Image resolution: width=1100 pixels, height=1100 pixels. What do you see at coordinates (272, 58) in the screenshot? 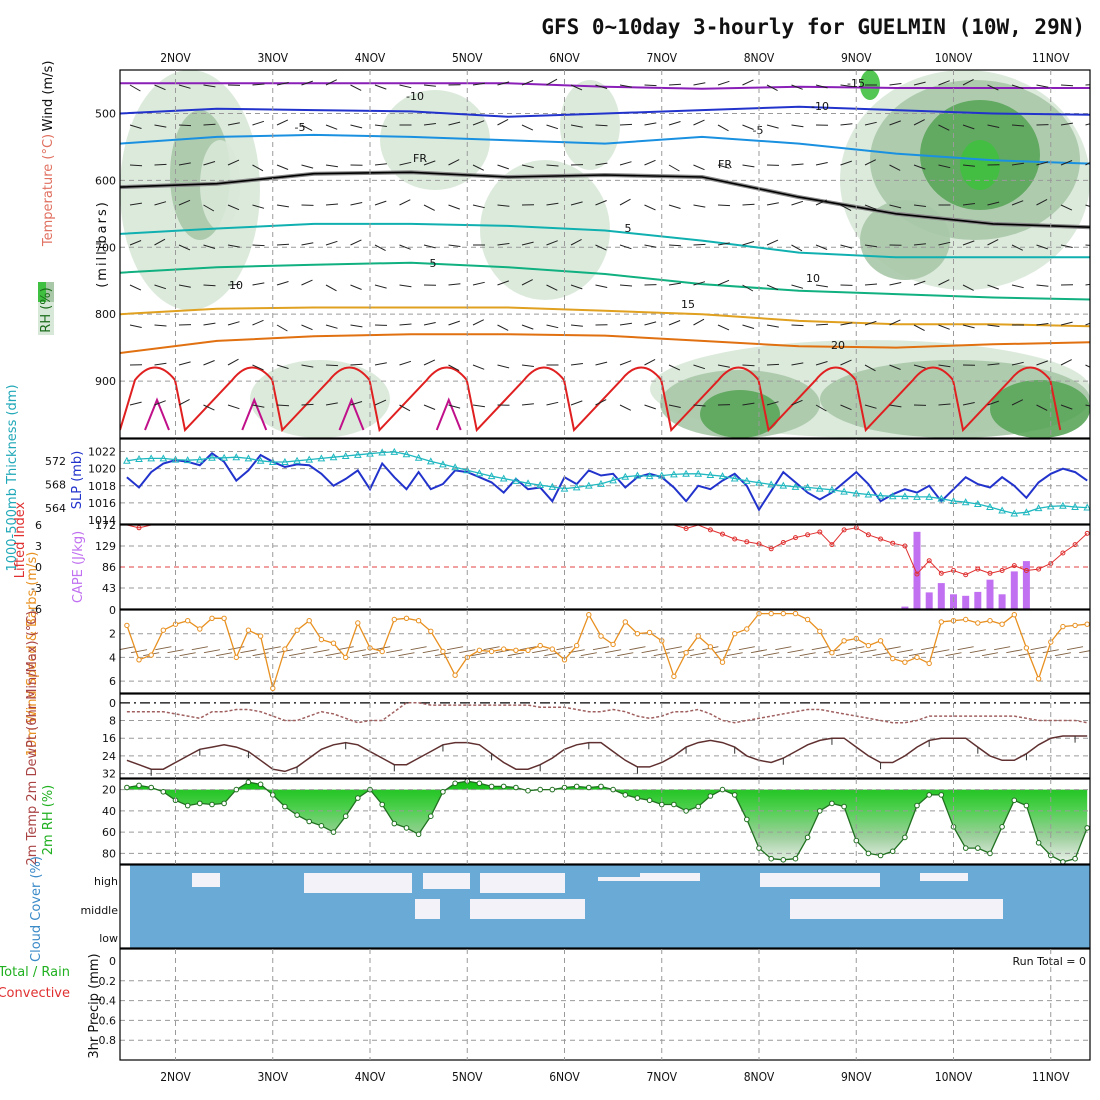
I see `date-label-top: 3NOV` at bounding box center [272, 58].